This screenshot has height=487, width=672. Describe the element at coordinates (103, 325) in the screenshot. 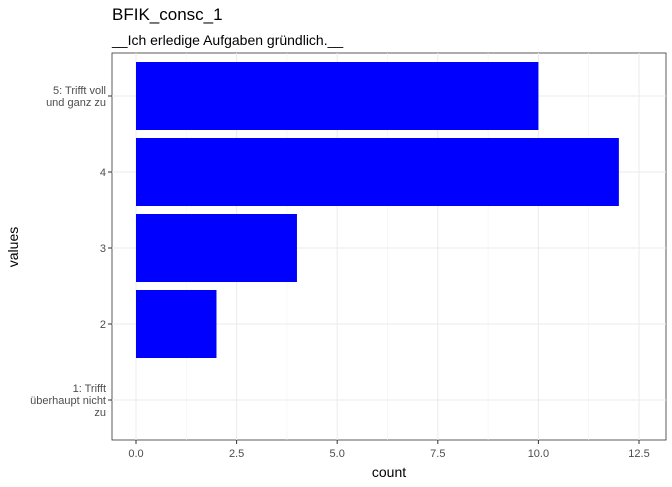

I see `y-tick-label: 2` at that location.